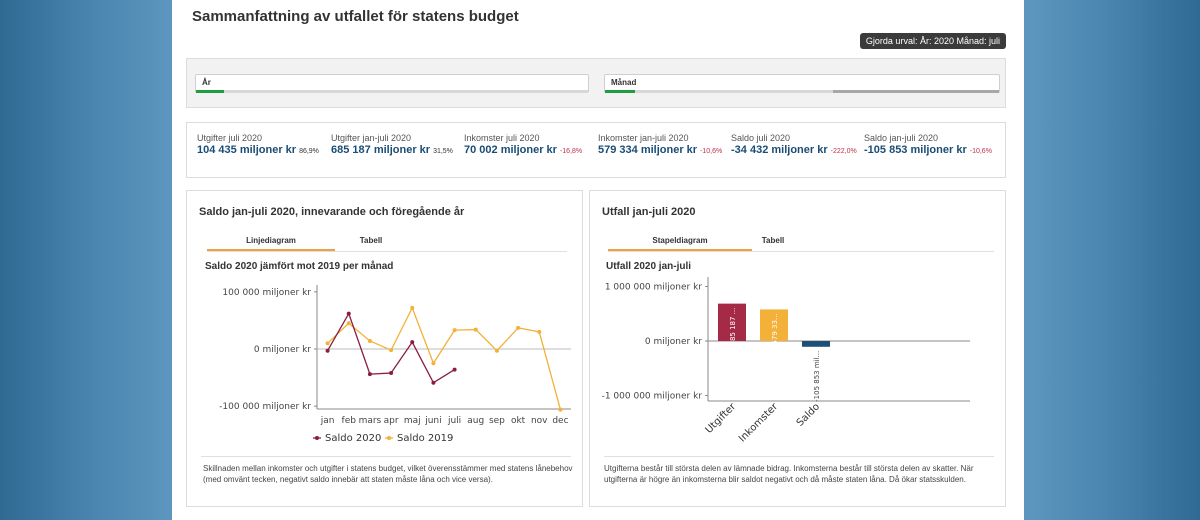 Image resolution: width=1200 pixels, height=520 pixels. Describe the element at coordinates (915, 150) in the screenshot. I see `kpi-value-text: -105 853 miljoner kr` at that location.